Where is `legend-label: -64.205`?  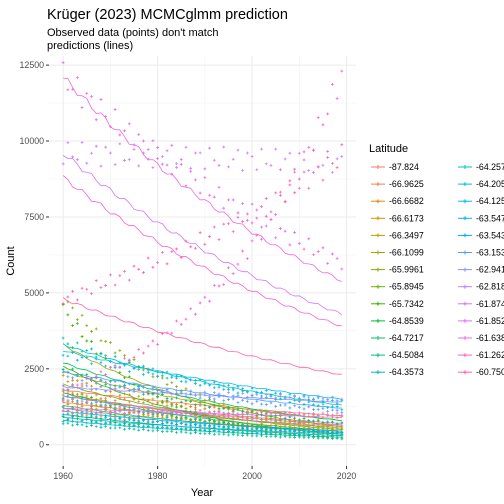
legend-label: -64.205 is located at coordinates (490, 184).